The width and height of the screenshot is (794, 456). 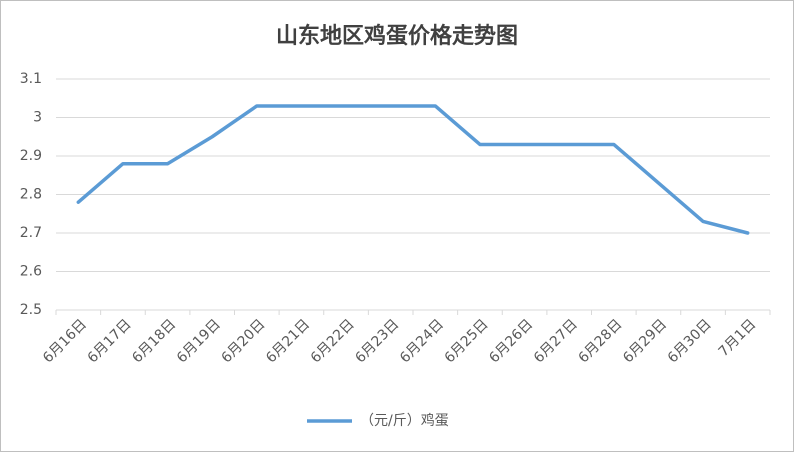 What do you see at coordinates (37, 118) in the screenshot?
I see `y-tick-label: 3` at bounding box center [37, 118].